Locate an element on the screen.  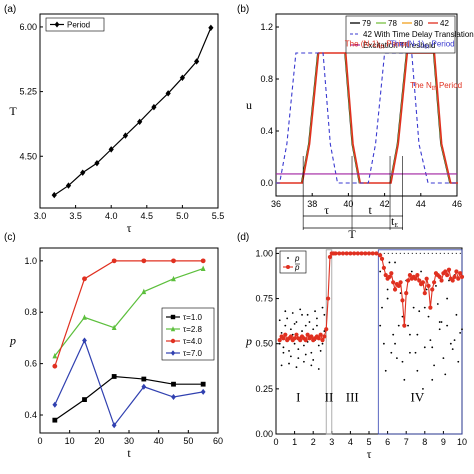
x-tick-label: 40 is located at coordinates (348, 204).